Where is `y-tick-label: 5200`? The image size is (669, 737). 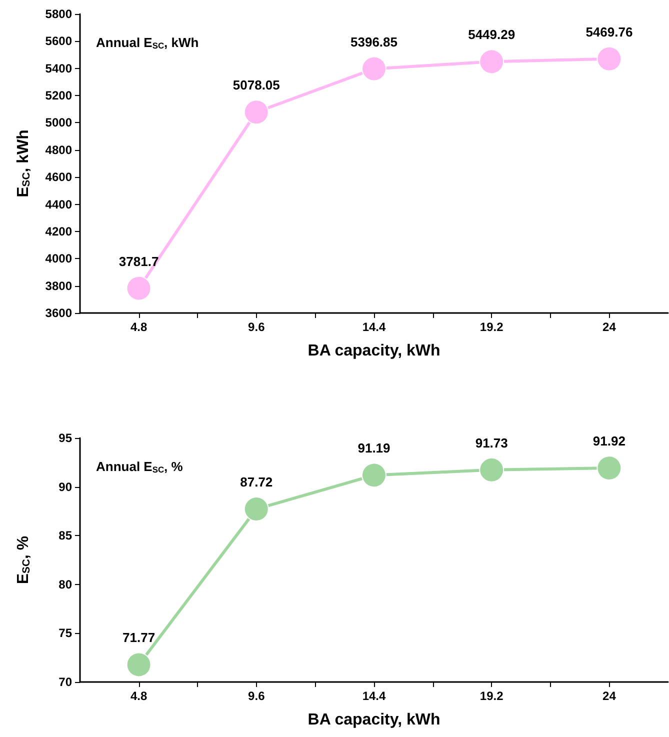
y-tick-label: 5200 is located at coordinates (58, 95).